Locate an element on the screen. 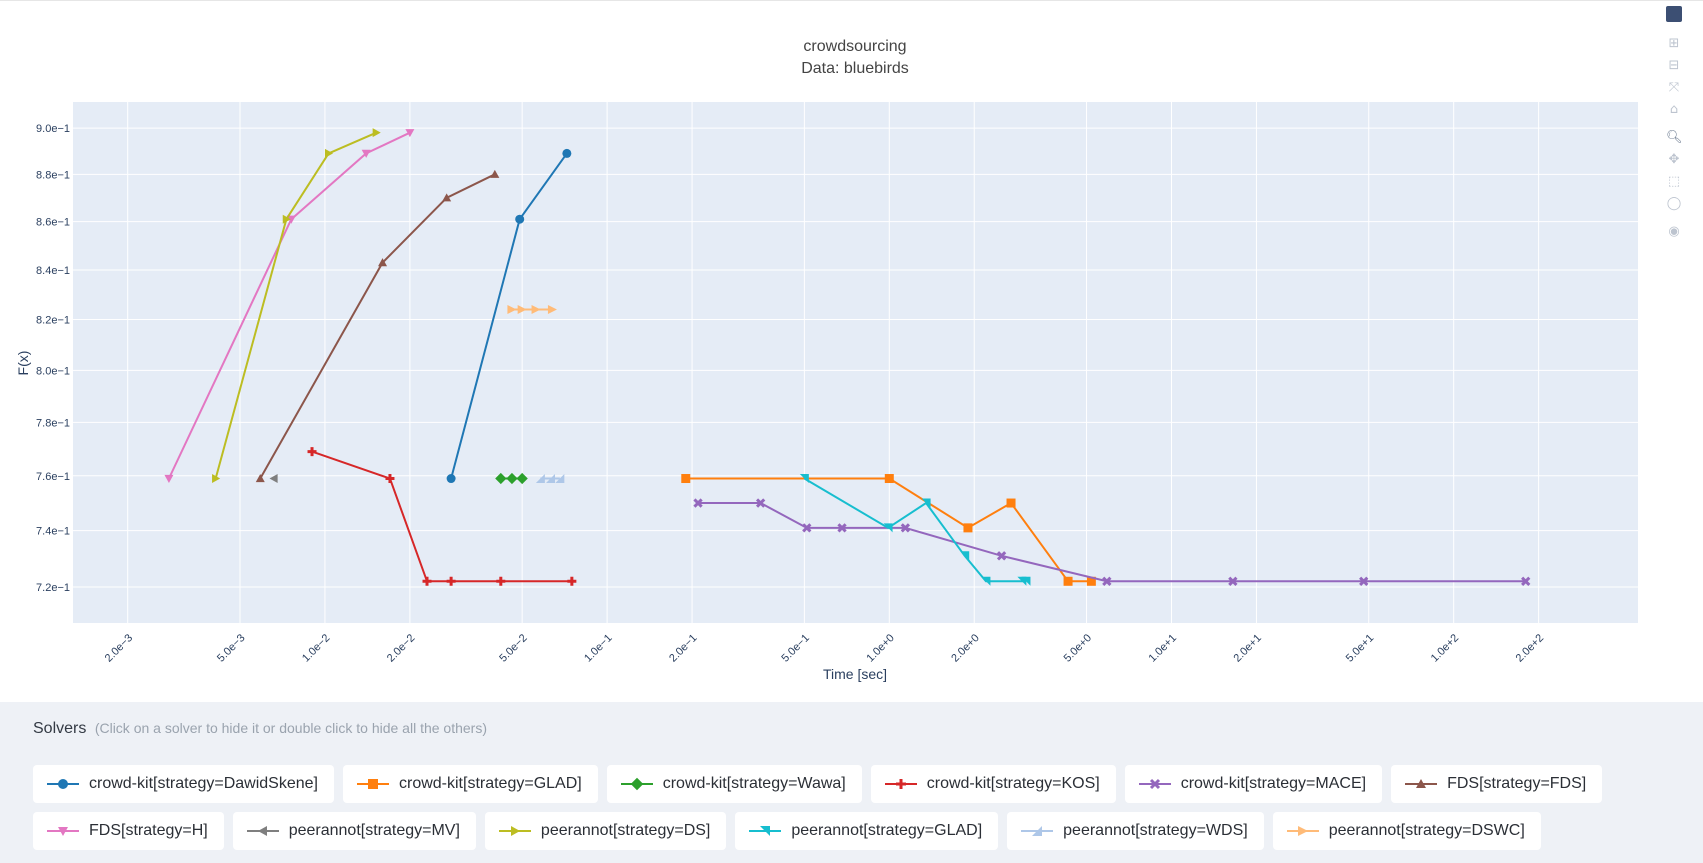 This screenshot has height=863, width=1703. plotly-logo-icon is located at coordinates (1674, 14).